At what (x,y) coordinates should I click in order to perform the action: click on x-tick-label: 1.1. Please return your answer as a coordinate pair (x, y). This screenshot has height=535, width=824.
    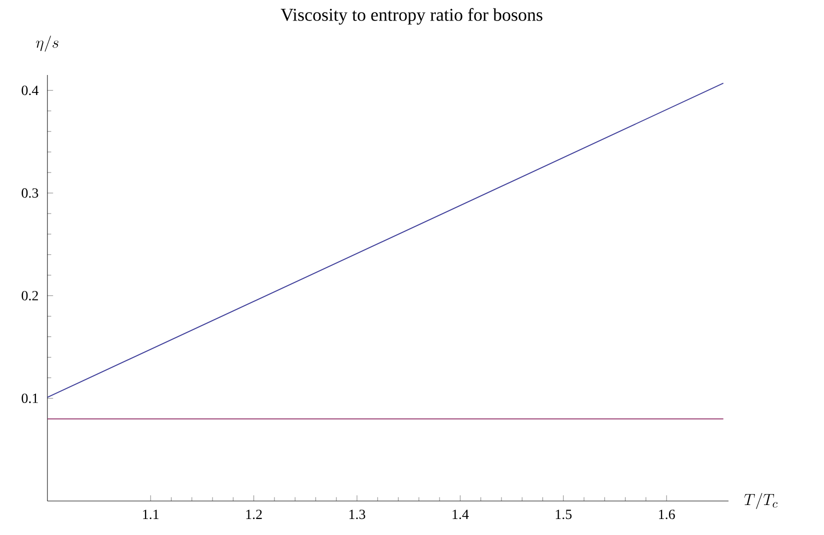
    Looking at the image, I should click on (151, 515).